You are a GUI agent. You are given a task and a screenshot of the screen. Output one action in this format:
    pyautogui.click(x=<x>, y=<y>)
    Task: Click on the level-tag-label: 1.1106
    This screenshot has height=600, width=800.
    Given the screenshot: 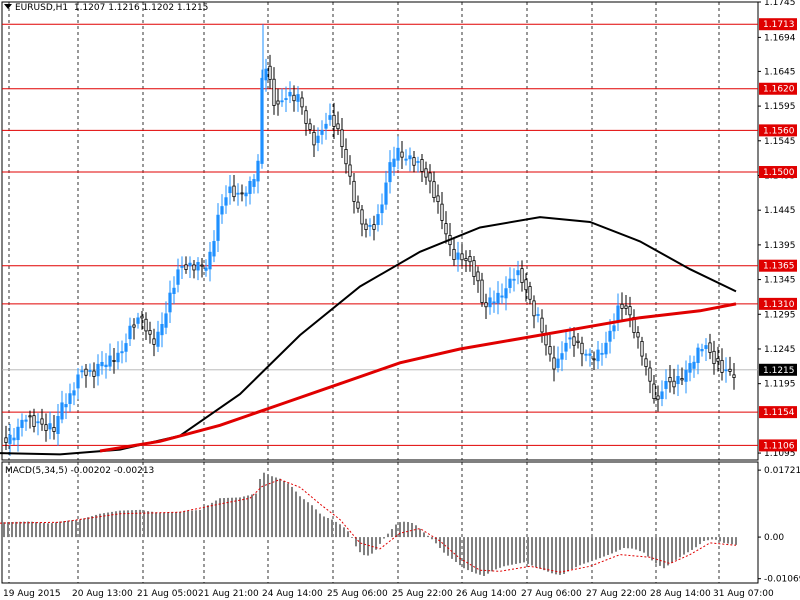 What is the action you would take?
    pyautogui.click(x=779, y=446)
    